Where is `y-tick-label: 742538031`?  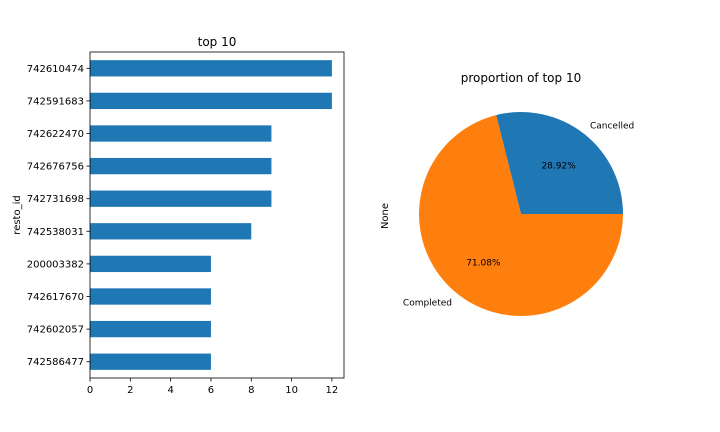
y-tick-label: 742538031 is located at coordinates (55, 232).